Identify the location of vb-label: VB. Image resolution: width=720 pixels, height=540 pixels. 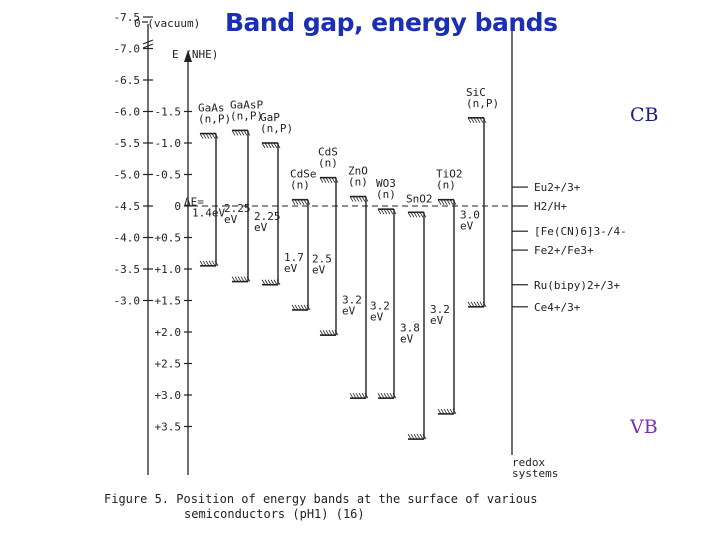
(644, 427).